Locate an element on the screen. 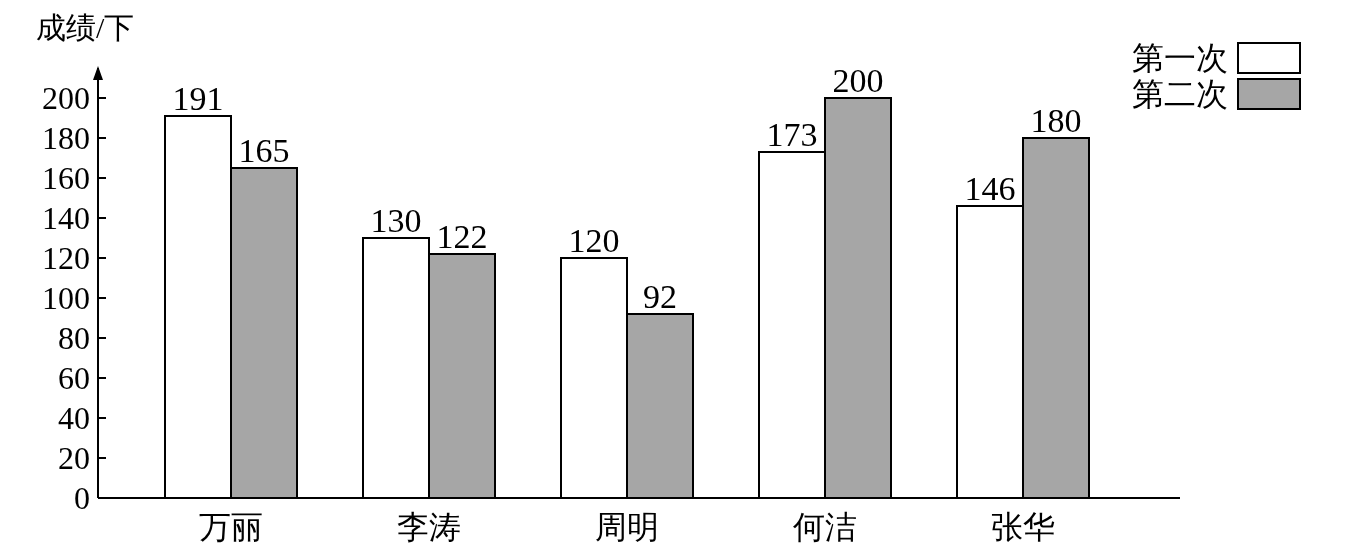 The height and width of the screenshot is (554, 1359). y-tick-label: 200 is located at coordinates (66, 98).